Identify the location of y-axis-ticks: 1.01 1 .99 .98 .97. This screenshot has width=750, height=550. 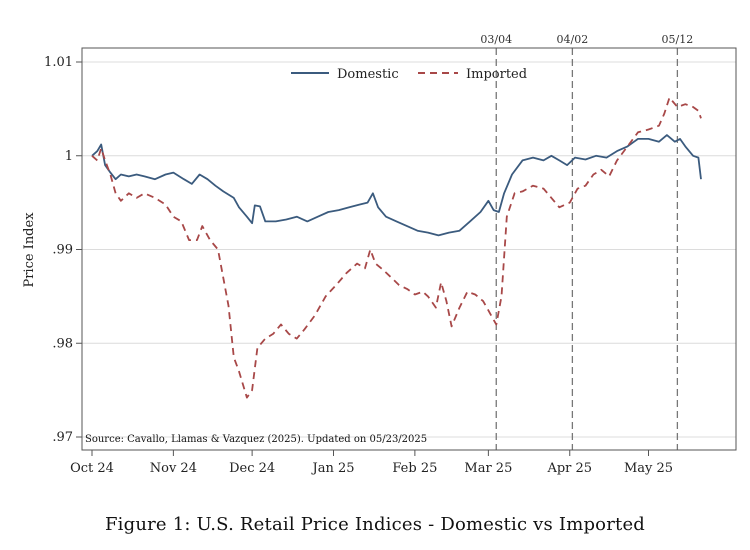
(63, 250).